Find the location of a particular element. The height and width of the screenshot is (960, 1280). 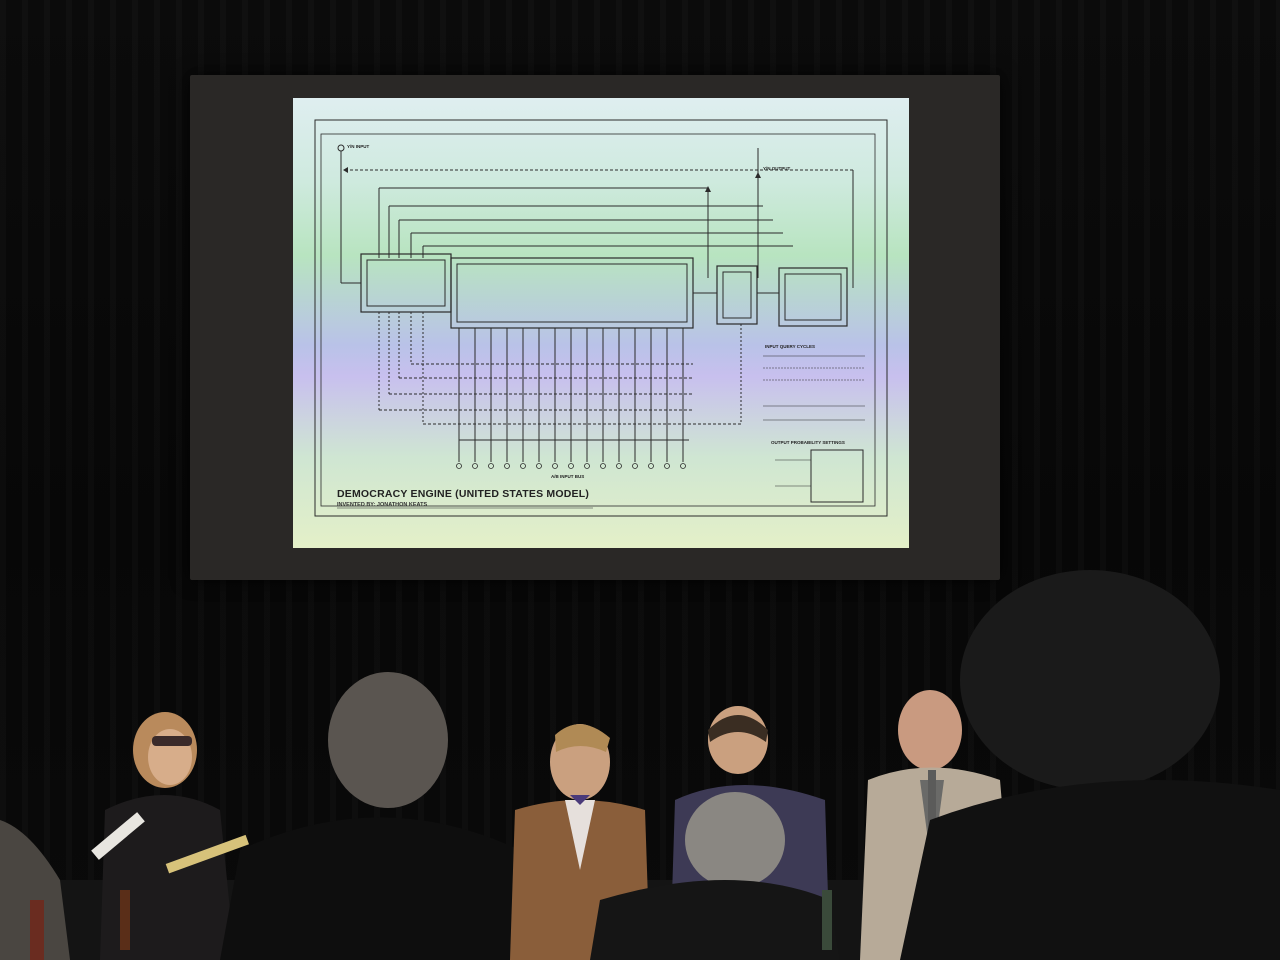

label-query-cycles: INPUT QUERY CYCLES is located at coordinates (790, 346).